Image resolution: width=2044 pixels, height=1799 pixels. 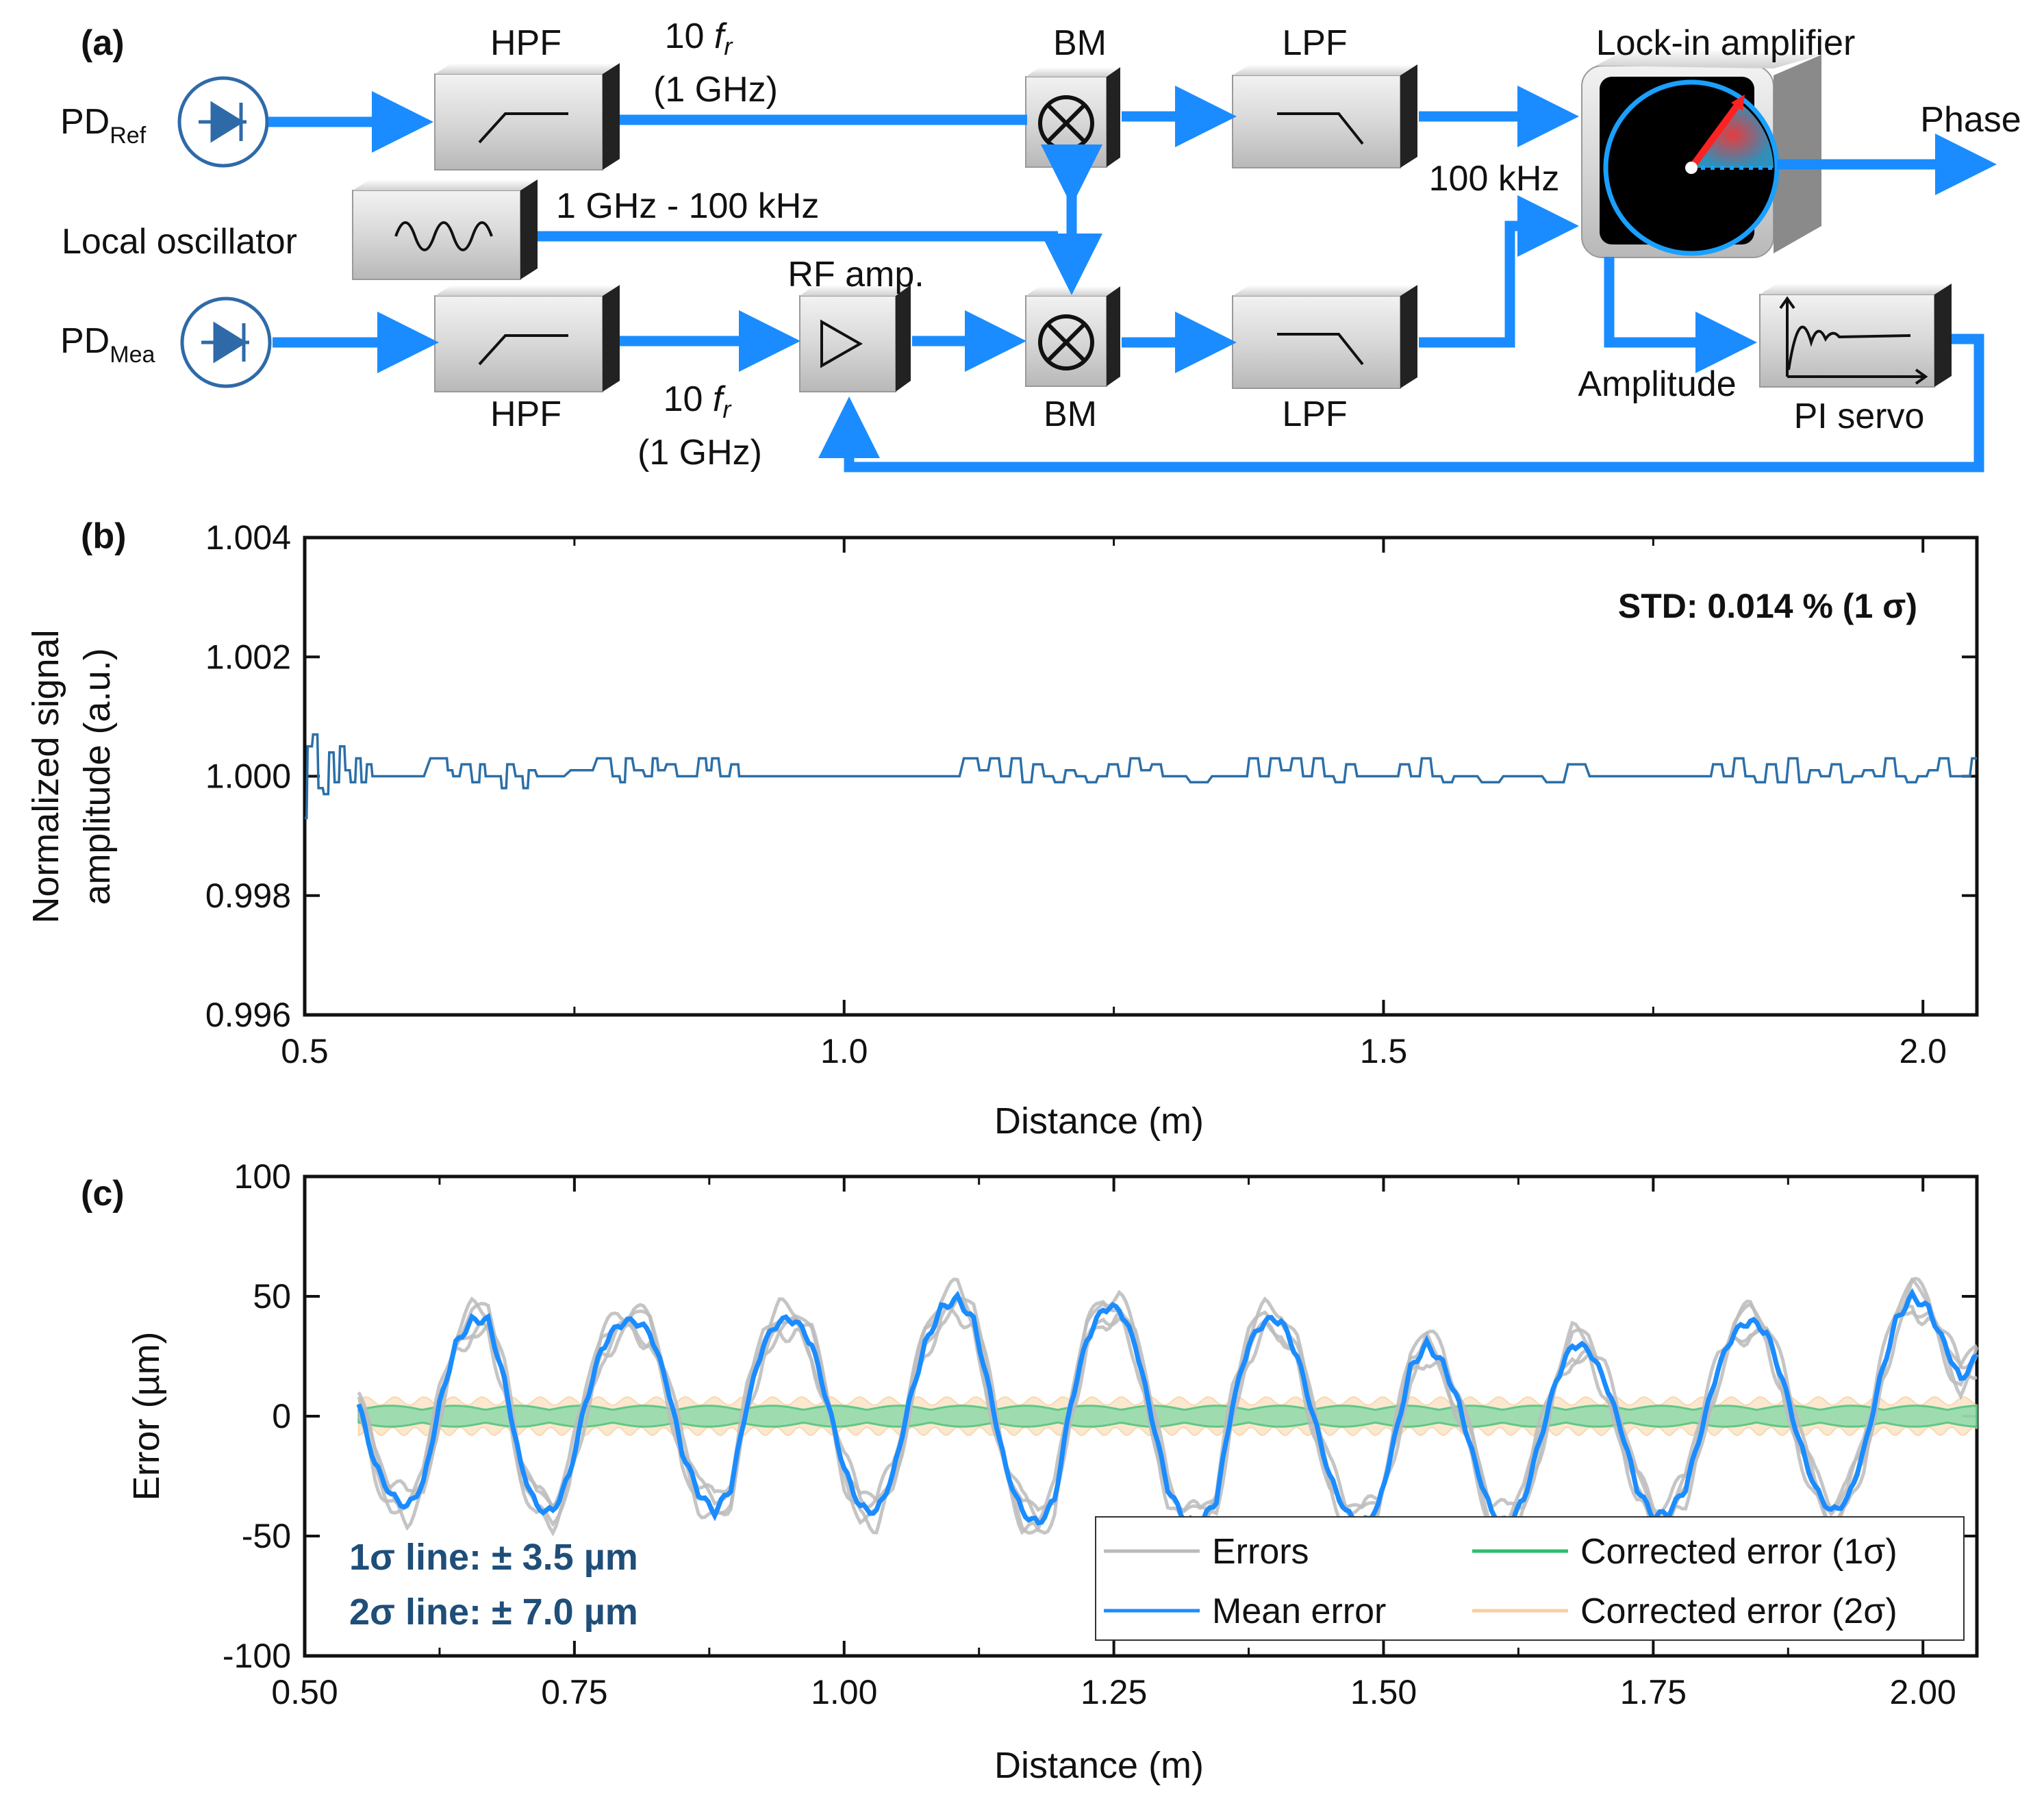 What do you see at coordinates (1726, 43) in the screenshot?
I see `lock-in-amplifier-label: Lock-in amplifier` at bounding box center [1726, 43].